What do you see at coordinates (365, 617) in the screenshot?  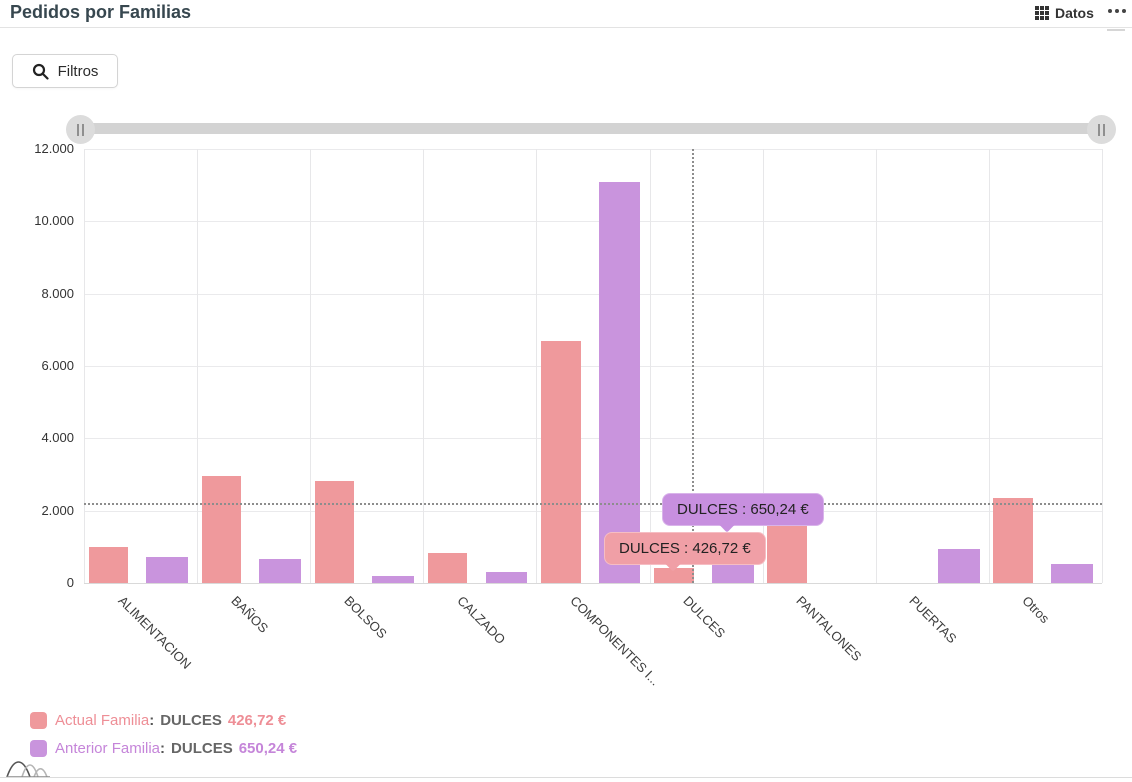 I see `x-axis-tick-label: BOLSOS` at bounding box center [365, 617].